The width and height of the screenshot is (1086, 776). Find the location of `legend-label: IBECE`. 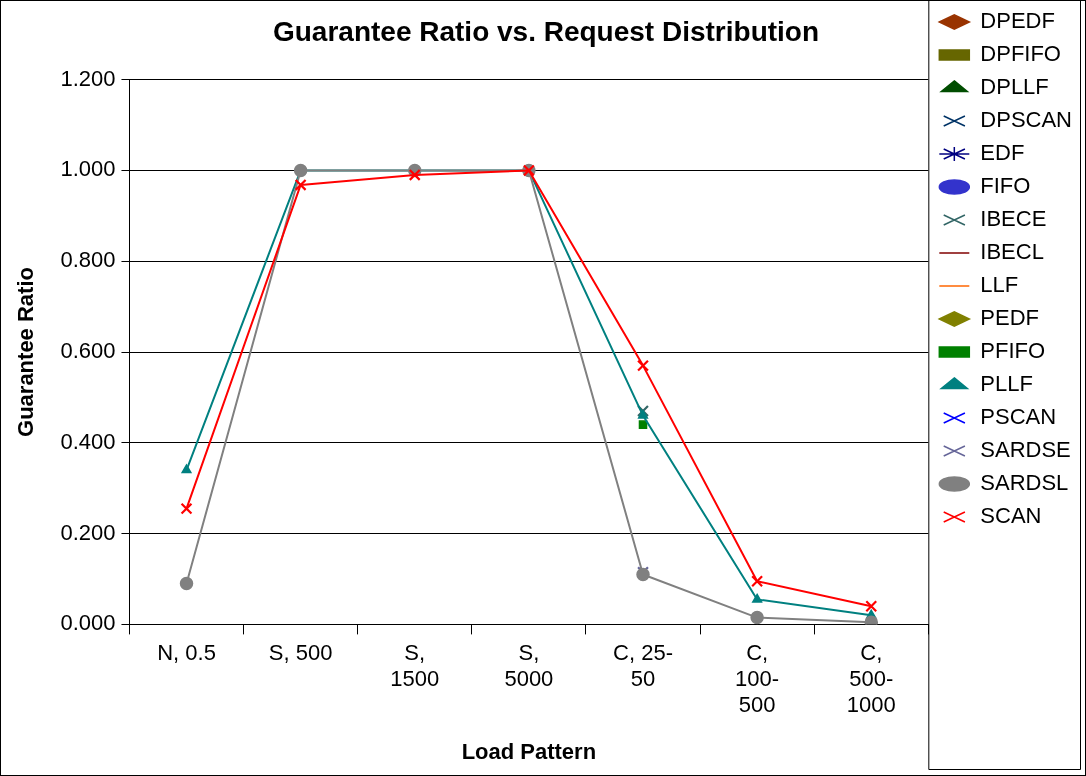

legend-label: IBECE is located at coordinates (1013, 219).